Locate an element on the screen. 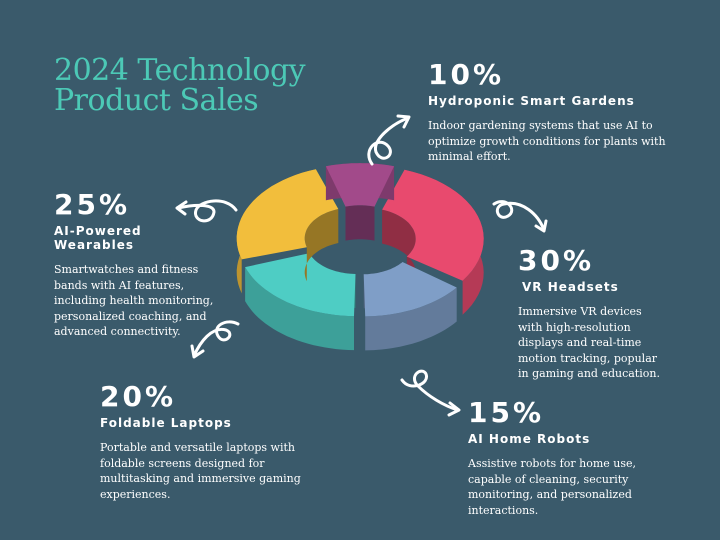 This screenshot has height=540, width=720. chart-title-line-2: Product Sales is located at coordinates (156, 100).